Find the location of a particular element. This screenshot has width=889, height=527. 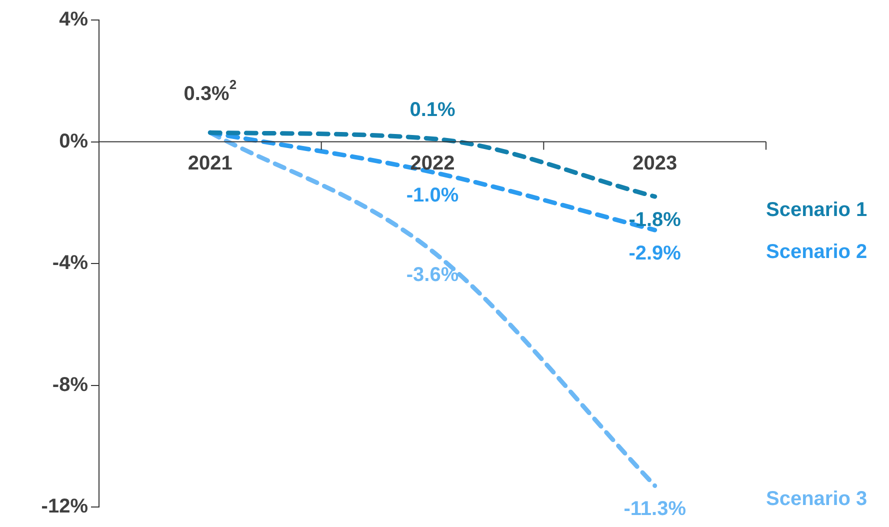

x-tick-label: 2023 is located at coordinates (655, 163).